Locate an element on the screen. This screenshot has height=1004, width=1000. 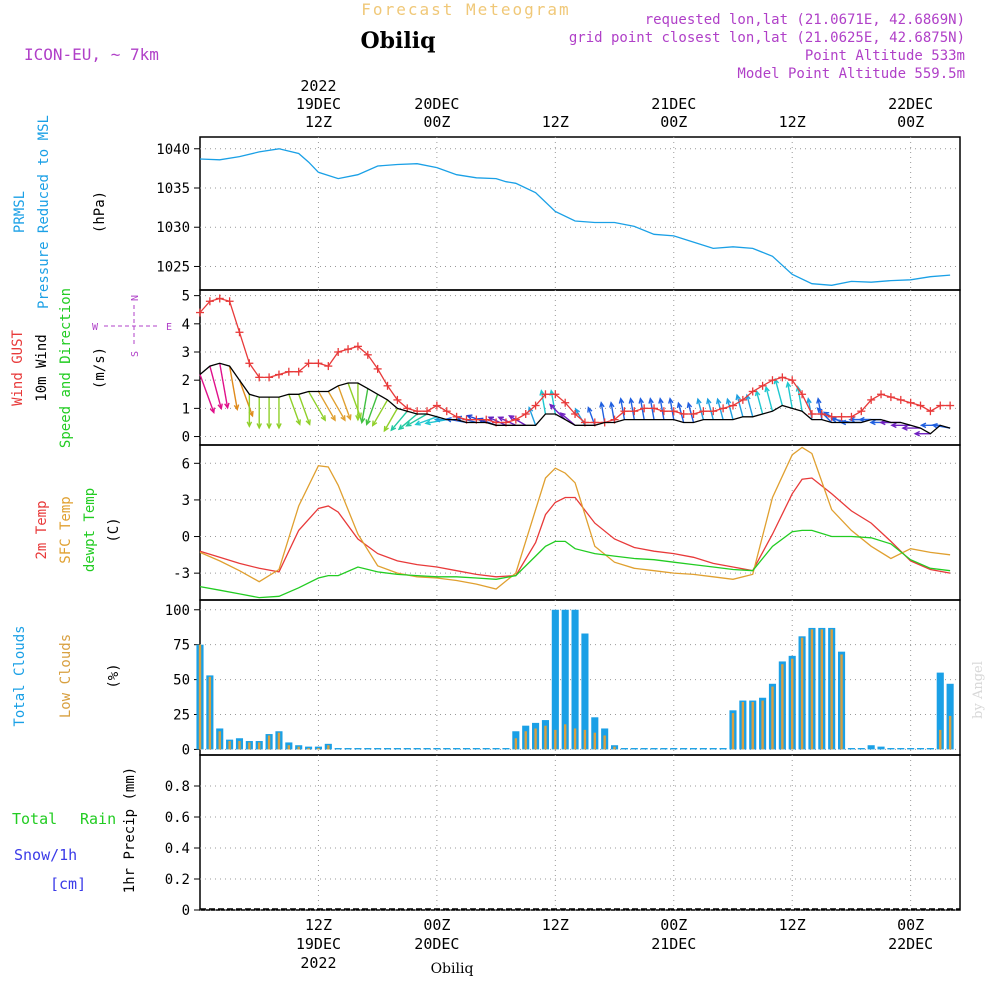
top-time-label: 12Z is located at coordinates (555, 122).